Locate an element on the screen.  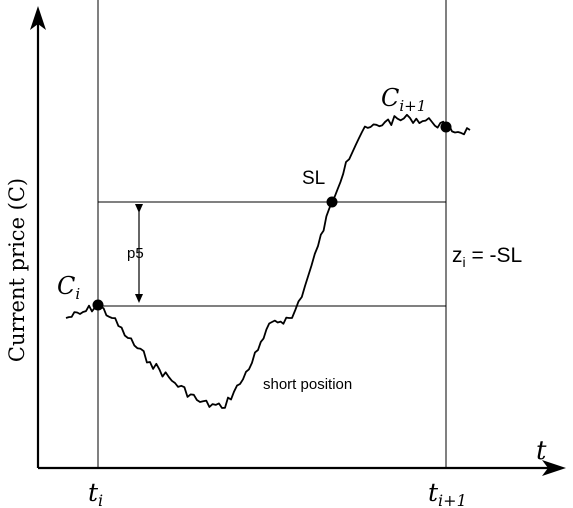
point-c-i1 is located at coordinates (446, 127).